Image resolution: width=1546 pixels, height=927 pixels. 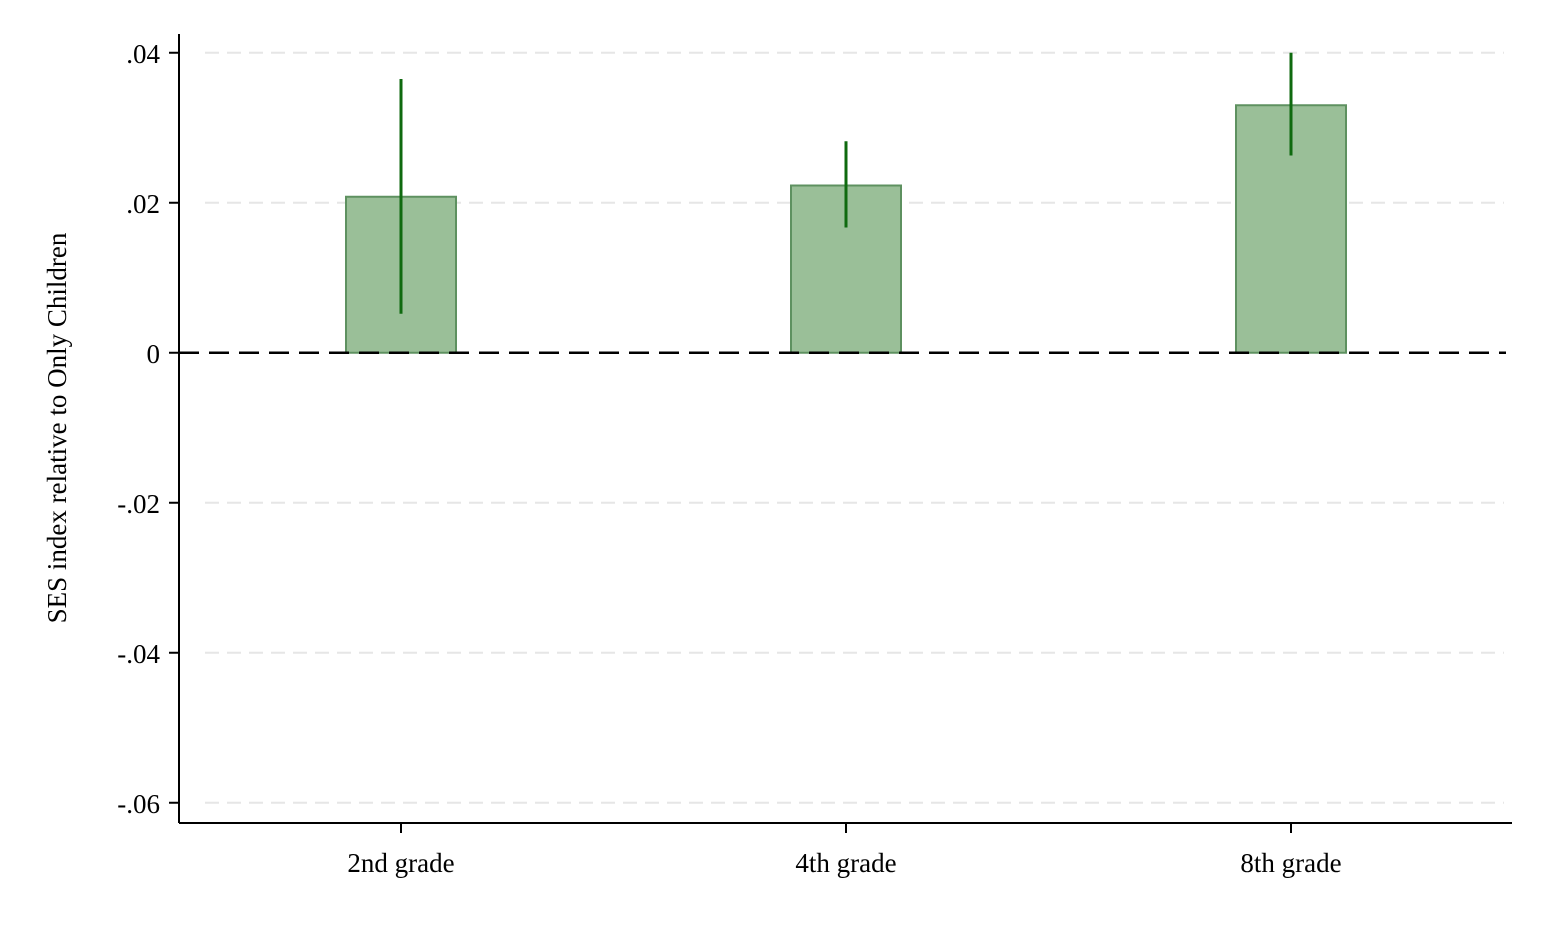 I want to click on y-tick-label-0: .04, so click(x=143, y=54).